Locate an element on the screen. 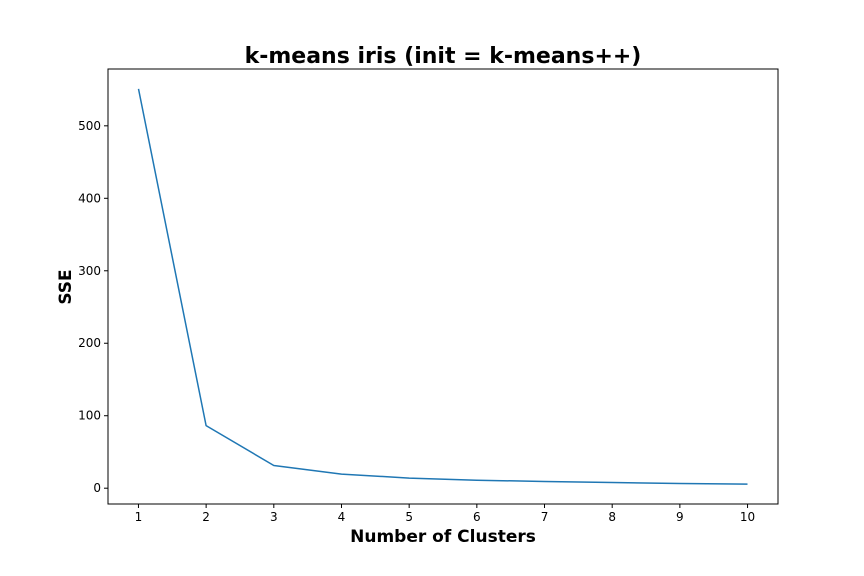  x-tick-label: 9 is located at coordinates (680, 517).